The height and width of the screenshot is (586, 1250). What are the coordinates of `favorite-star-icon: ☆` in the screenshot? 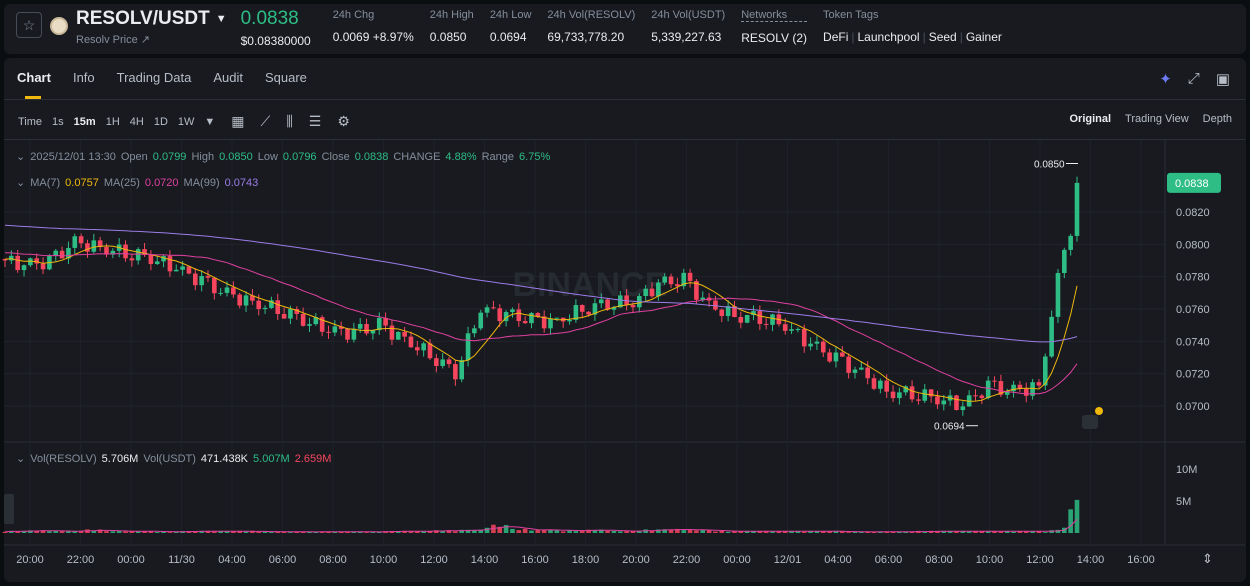 It's located at (29, 25).